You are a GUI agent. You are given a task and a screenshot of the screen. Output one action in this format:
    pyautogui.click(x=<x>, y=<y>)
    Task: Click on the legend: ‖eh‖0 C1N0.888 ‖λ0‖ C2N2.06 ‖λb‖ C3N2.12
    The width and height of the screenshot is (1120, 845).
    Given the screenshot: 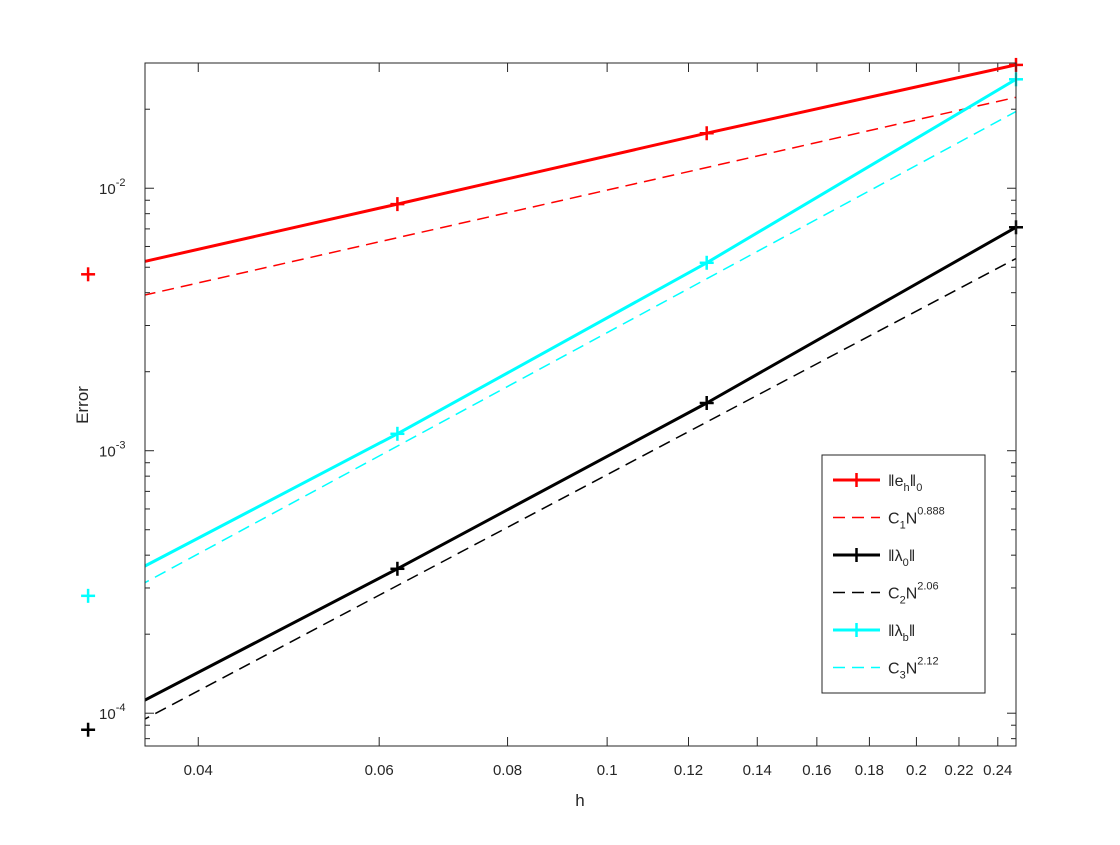 What is the action you would take?
    pyautogui.click(x=903, y=574)
    